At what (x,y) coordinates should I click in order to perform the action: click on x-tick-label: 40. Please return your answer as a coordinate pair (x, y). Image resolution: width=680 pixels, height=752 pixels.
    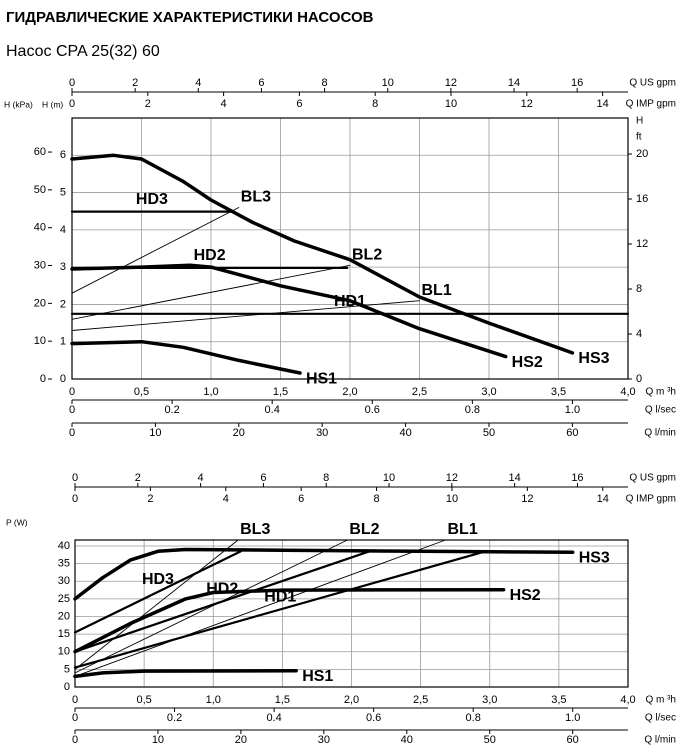
    Looking at the image, I should click on (405, 433).